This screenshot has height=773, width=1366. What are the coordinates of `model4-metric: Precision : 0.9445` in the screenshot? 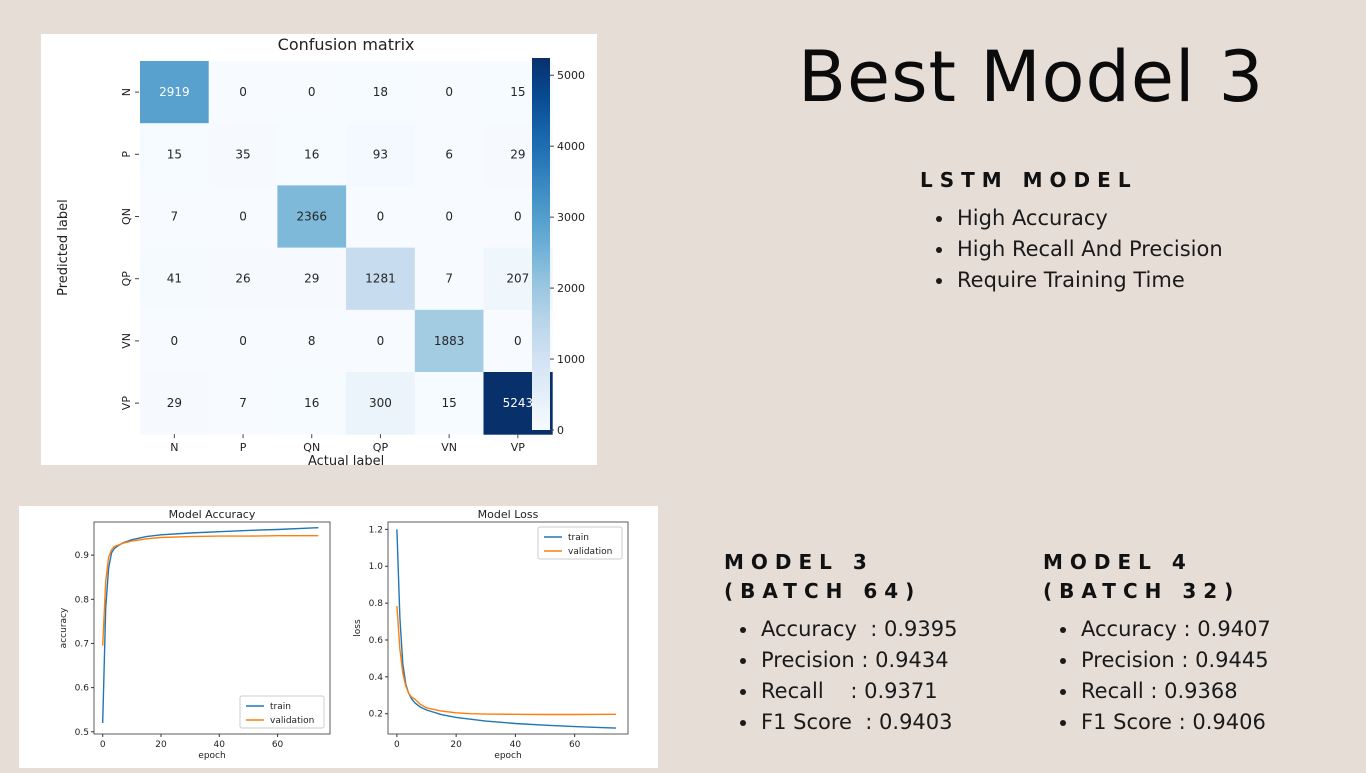 It's located at (1164, 660).